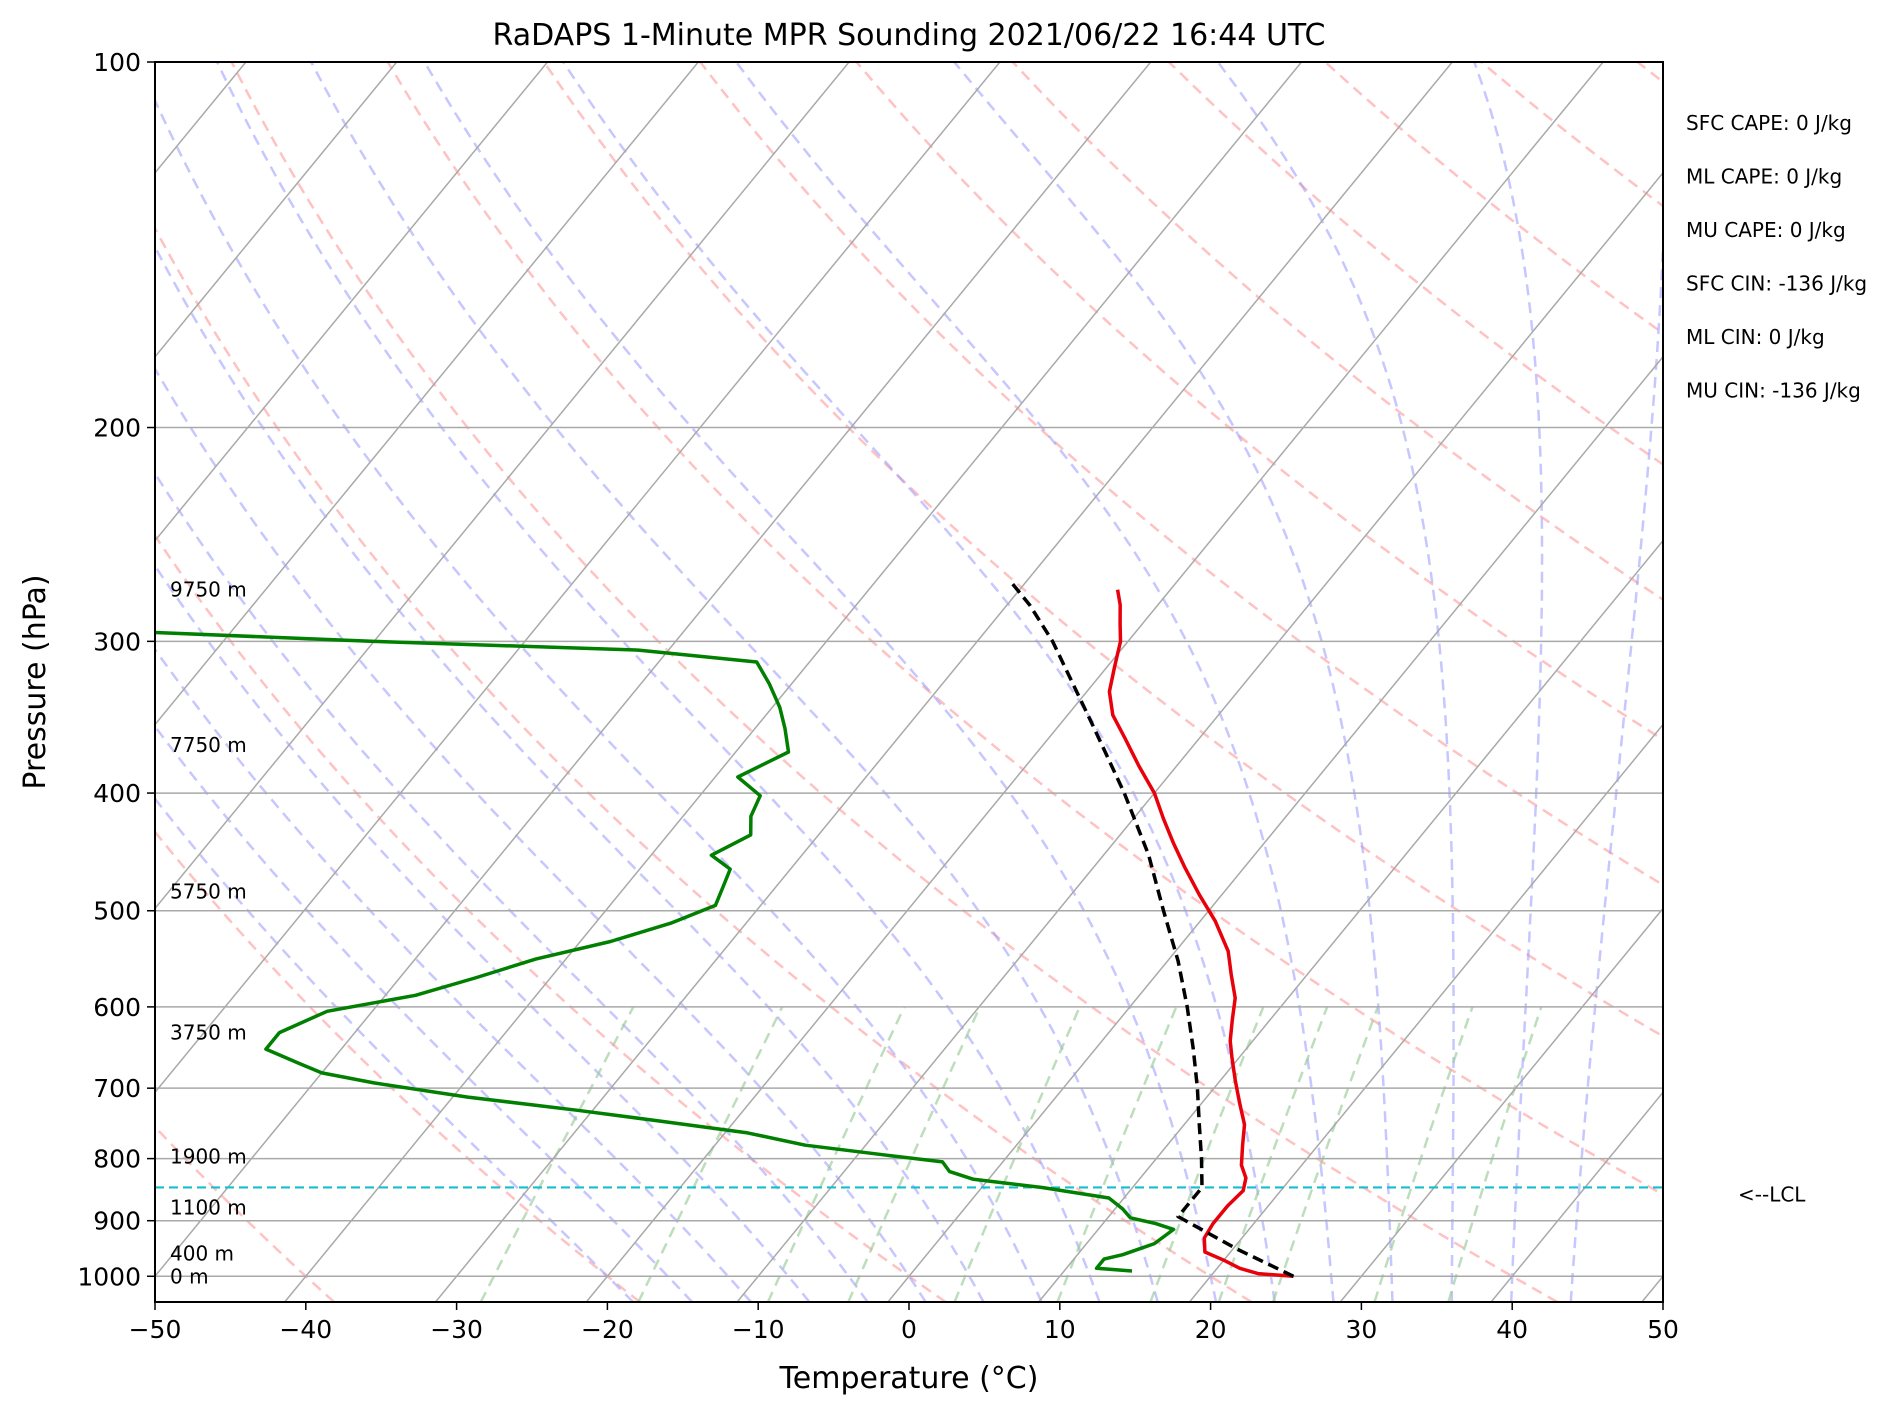 This screenshot has width=1899, height=1406. I want to click on altitude-label: 1900 m, so click(208, 1157).